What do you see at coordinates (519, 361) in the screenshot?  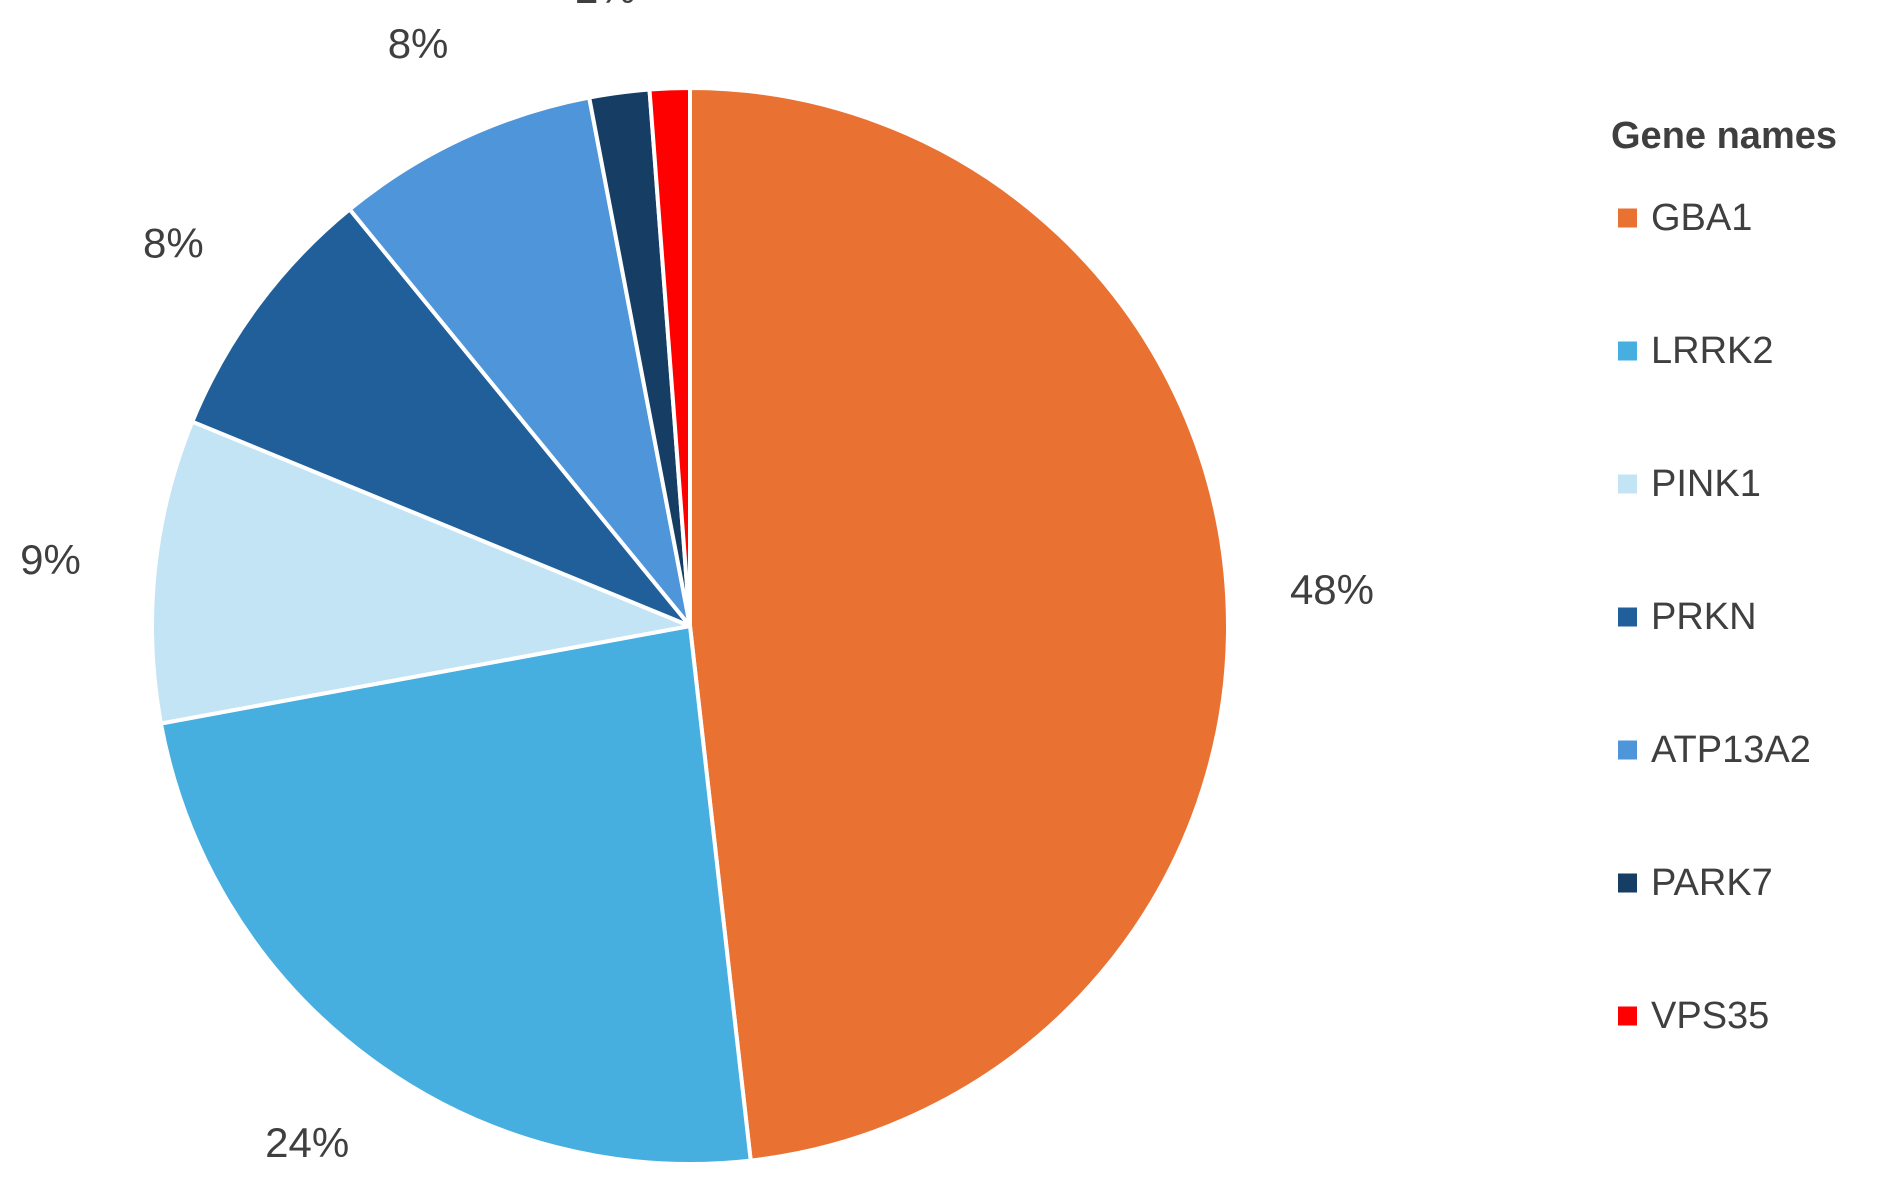 I see `pie-slice-atp13a2` at bounding box center [519, 361].